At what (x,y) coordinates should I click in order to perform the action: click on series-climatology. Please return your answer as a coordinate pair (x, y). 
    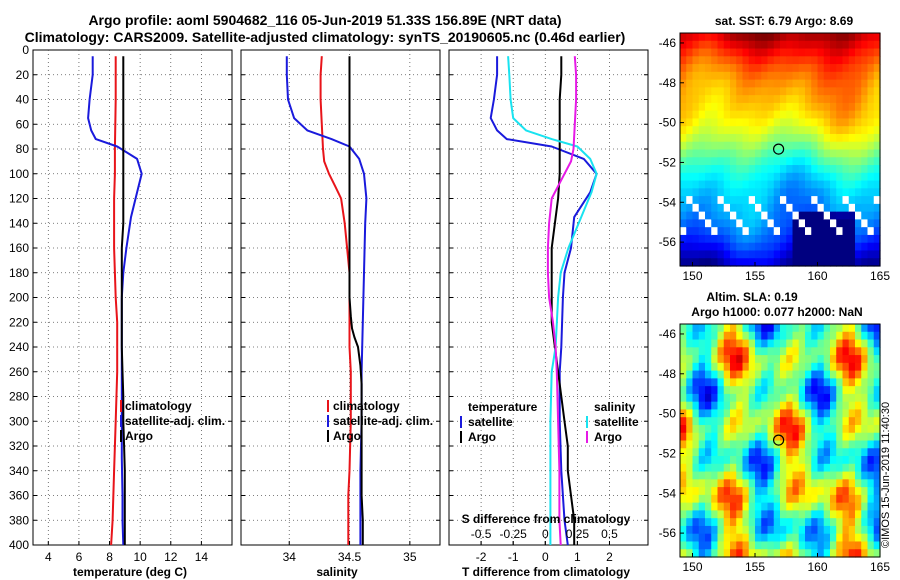
    Looking at the image, I should click on (114, 301).